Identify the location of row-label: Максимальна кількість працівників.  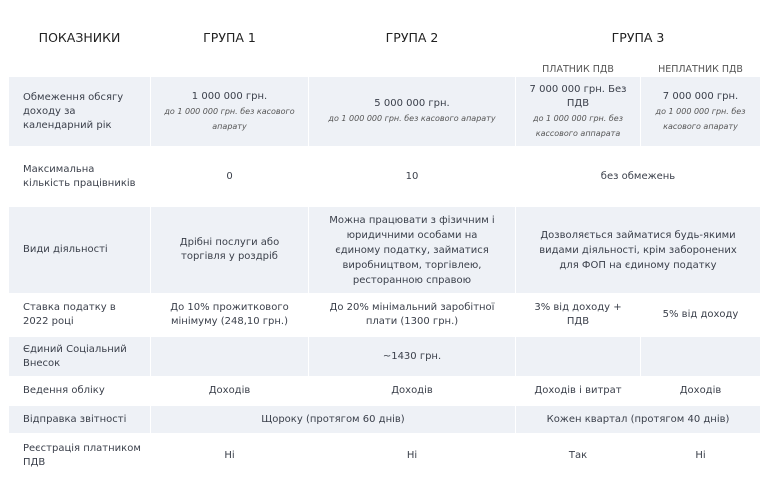
(79, 176).